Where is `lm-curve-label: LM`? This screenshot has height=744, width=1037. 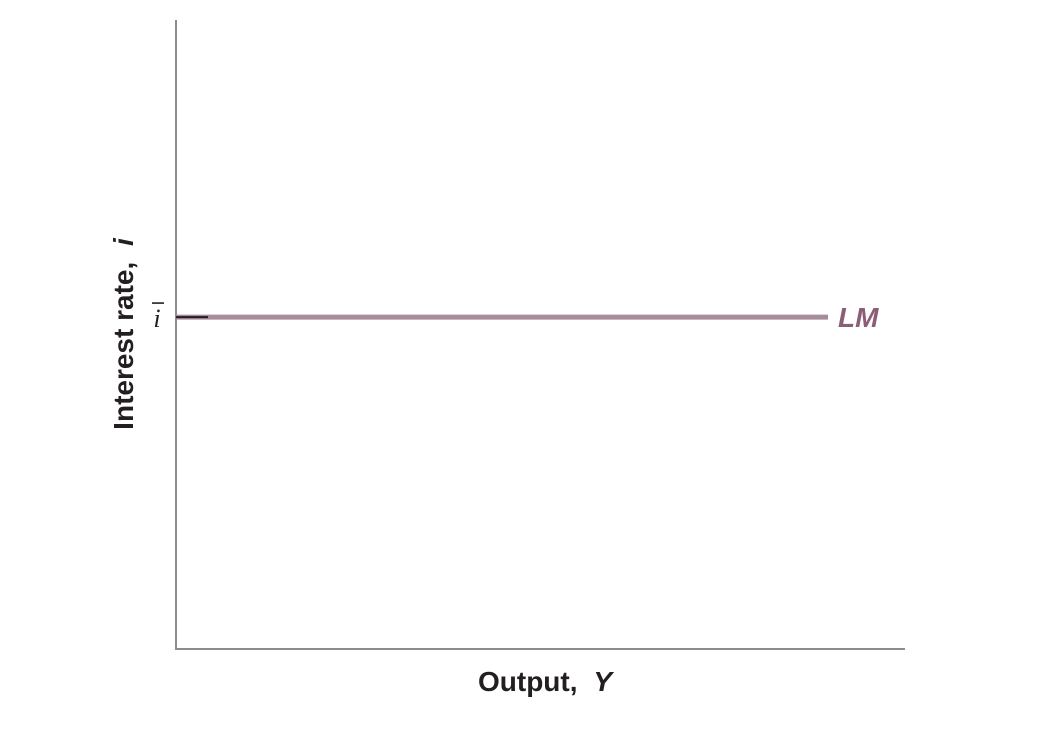 lm-curve-label: LM is located at coordinates (858, 317).